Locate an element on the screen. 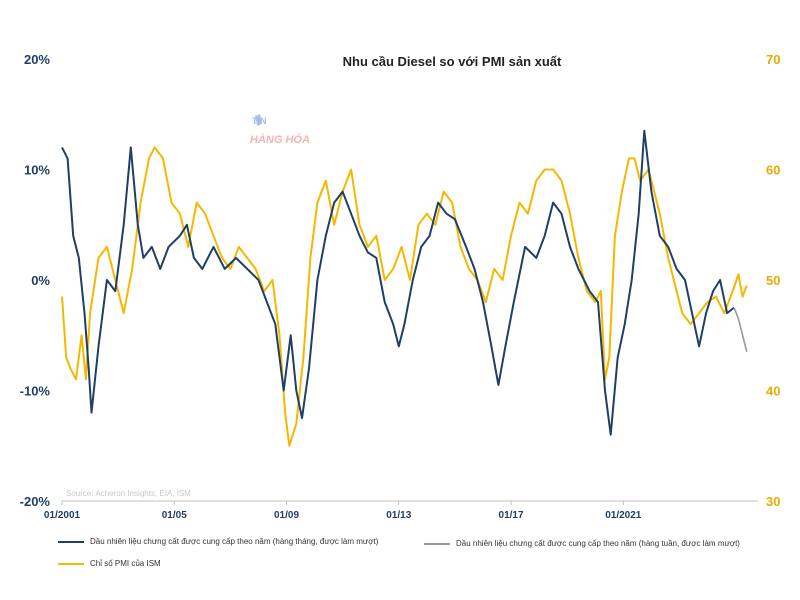 This screenshot has height=600, width=800. x-axis-tick-label: 01/05 is located at coordinates (174, 515).